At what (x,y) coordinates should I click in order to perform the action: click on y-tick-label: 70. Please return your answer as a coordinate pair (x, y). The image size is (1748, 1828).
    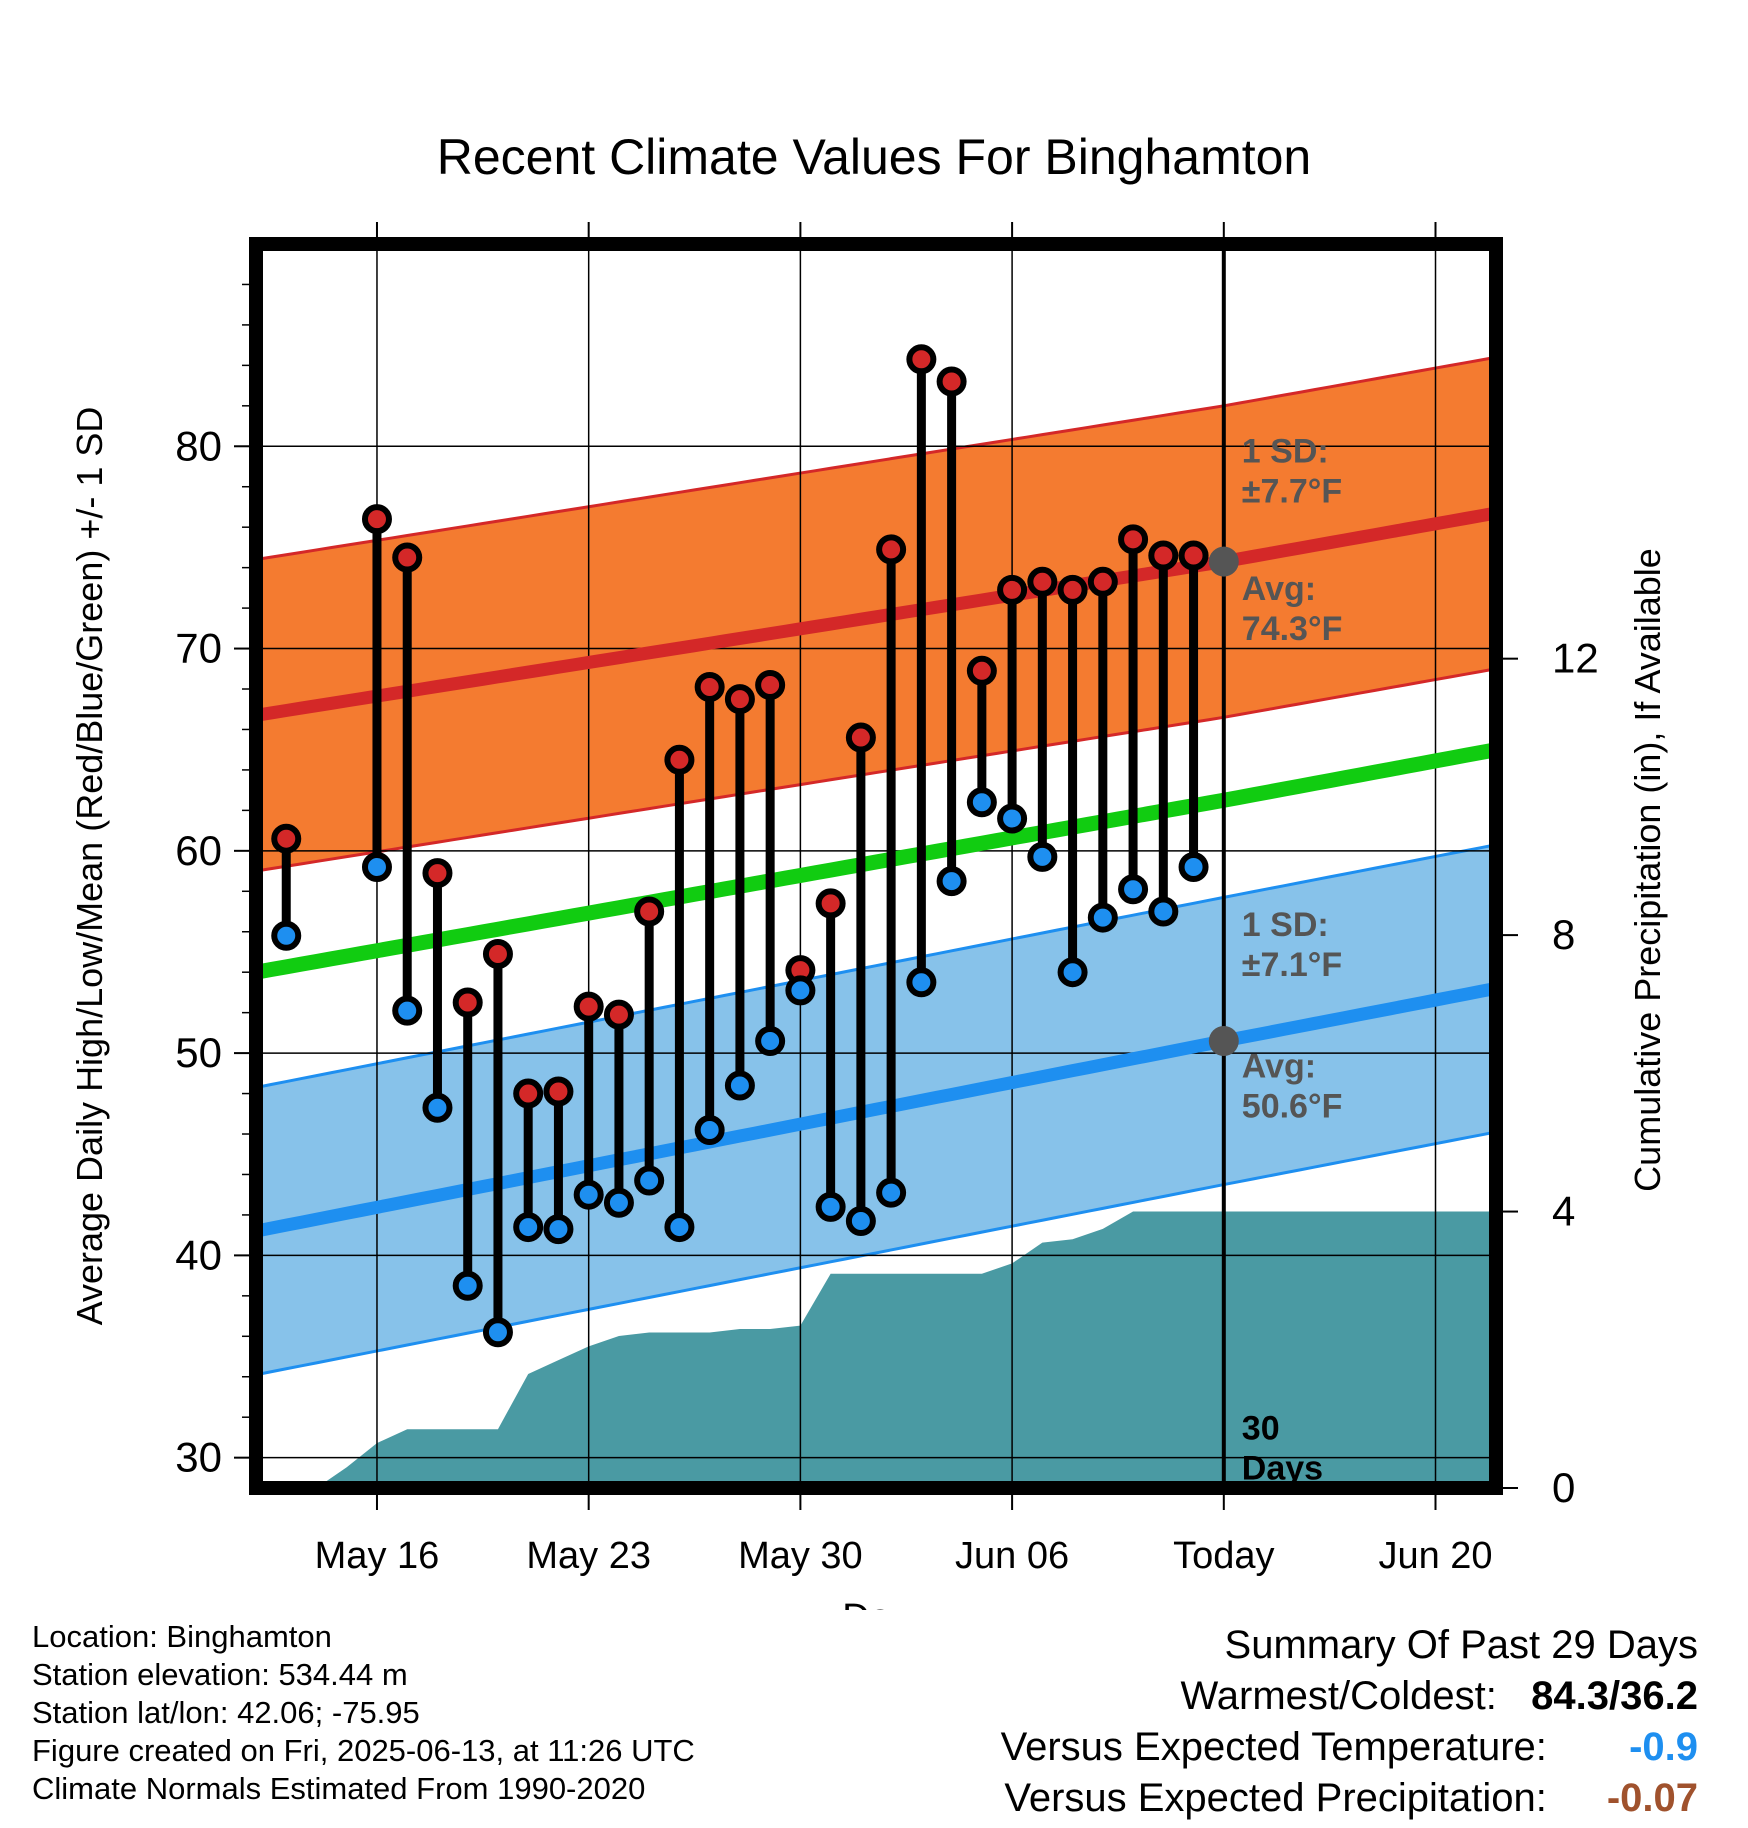
    Looking at the image, I should click on (198, 648).